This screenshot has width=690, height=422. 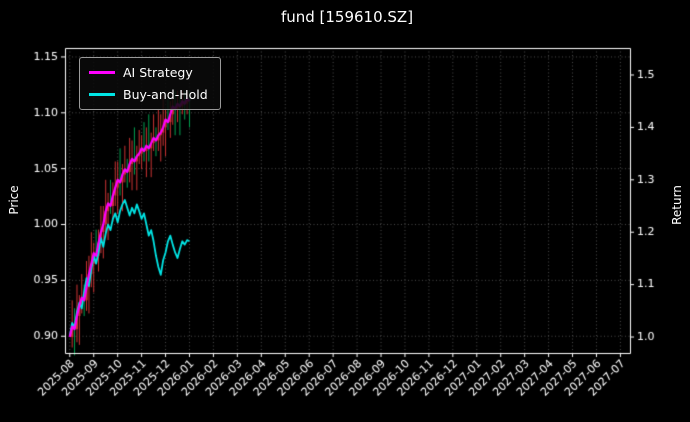 What do you see at coordinates (347, 17) in the screenshot?
I see `chart-title: fund [159610.SZ]` at bounding box center [347, 17].